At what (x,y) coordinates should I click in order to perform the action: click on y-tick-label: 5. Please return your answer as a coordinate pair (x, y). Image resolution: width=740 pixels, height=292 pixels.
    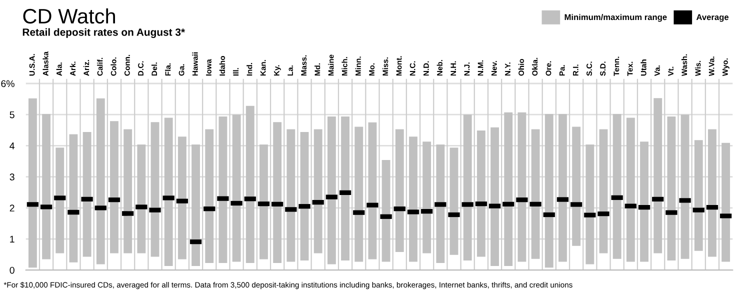
    Looking at the image, I should click on (12, 114).